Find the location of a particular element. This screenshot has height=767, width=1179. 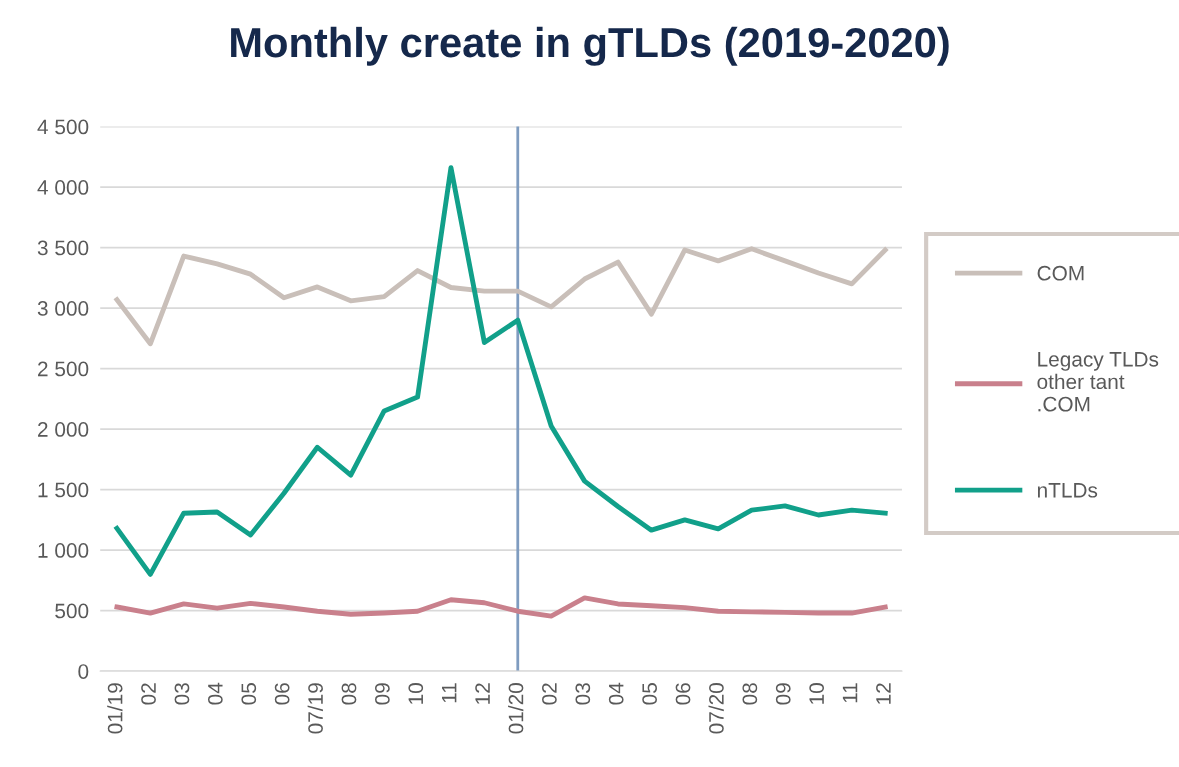

x-tick-label: 07/19 is located at coordinates (315, 708).